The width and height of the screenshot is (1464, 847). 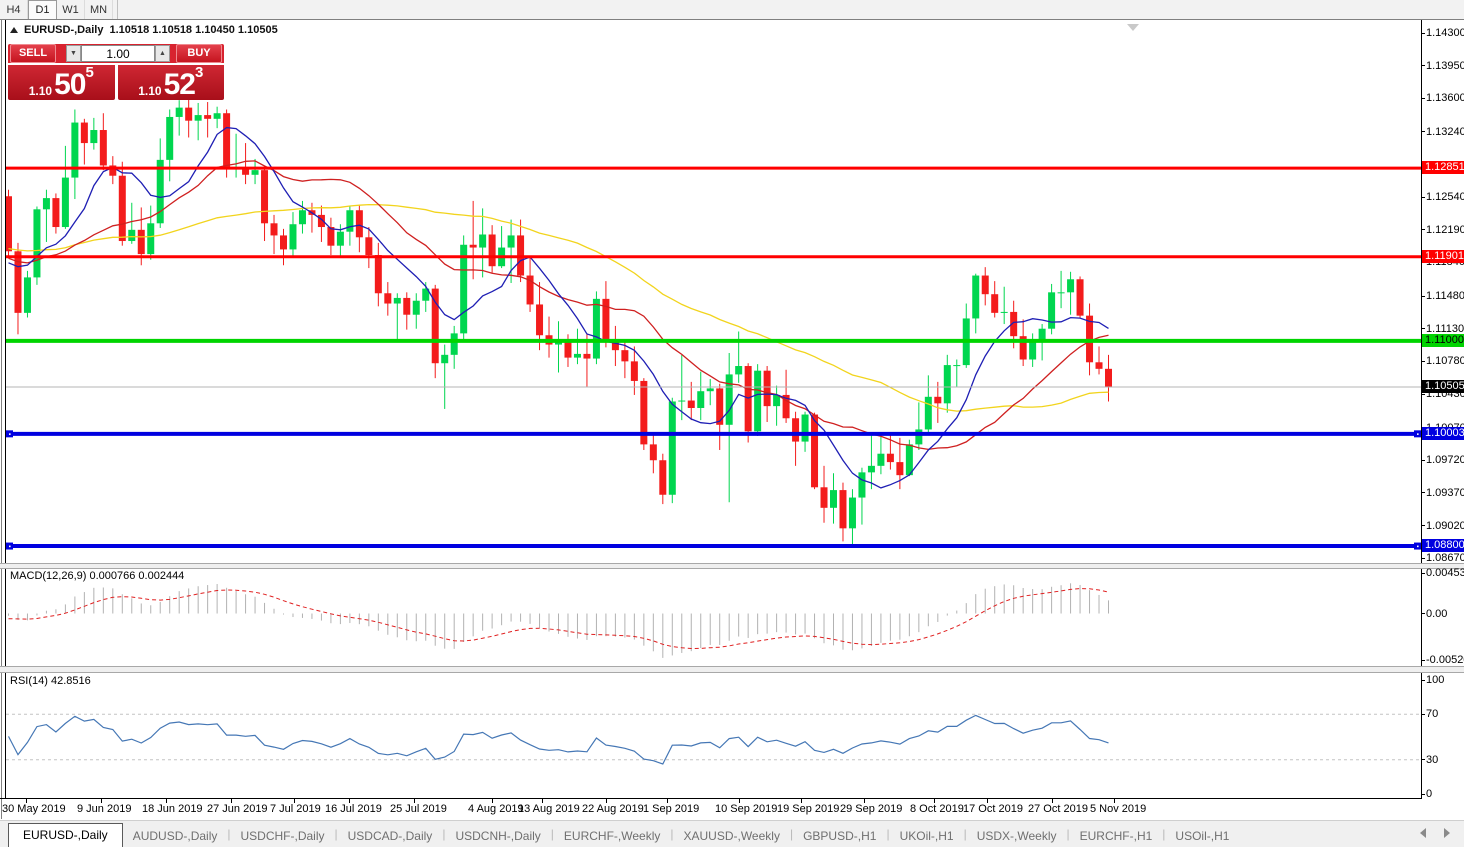 I want to click on volume-decrease-button: ▼, so click(x=73, y=53).